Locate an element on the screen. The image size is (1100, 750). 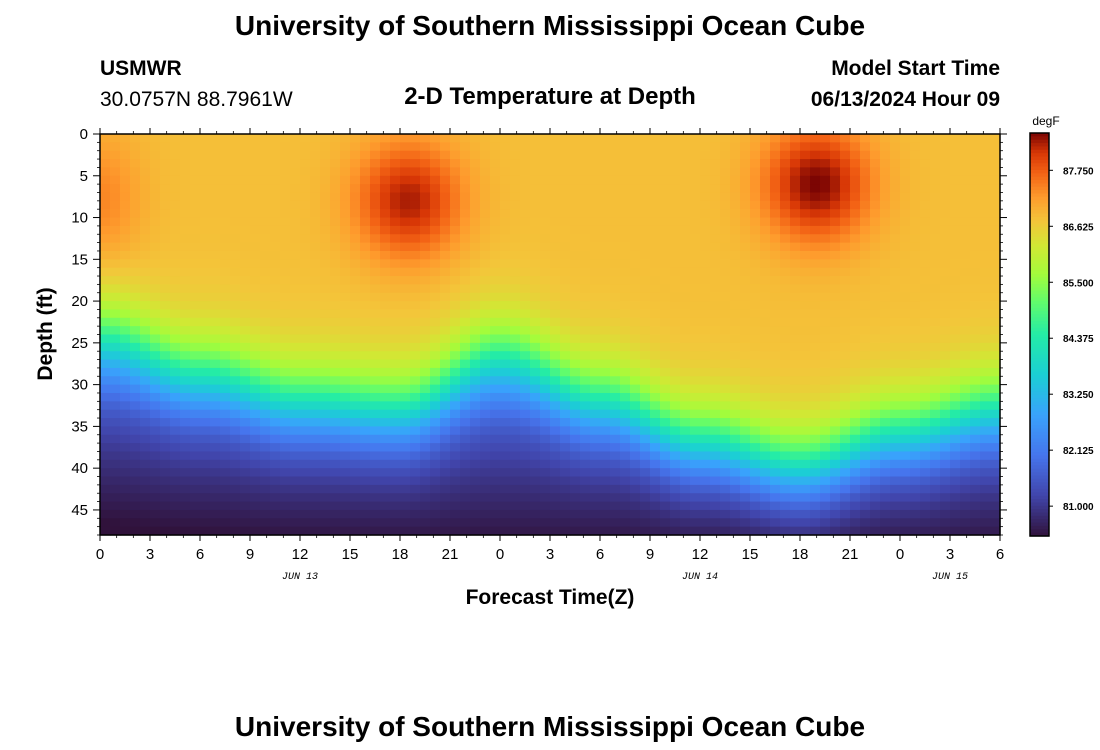
model-start-value: 06/13/2024 Hour 09 is located at coordinates (905, 99).